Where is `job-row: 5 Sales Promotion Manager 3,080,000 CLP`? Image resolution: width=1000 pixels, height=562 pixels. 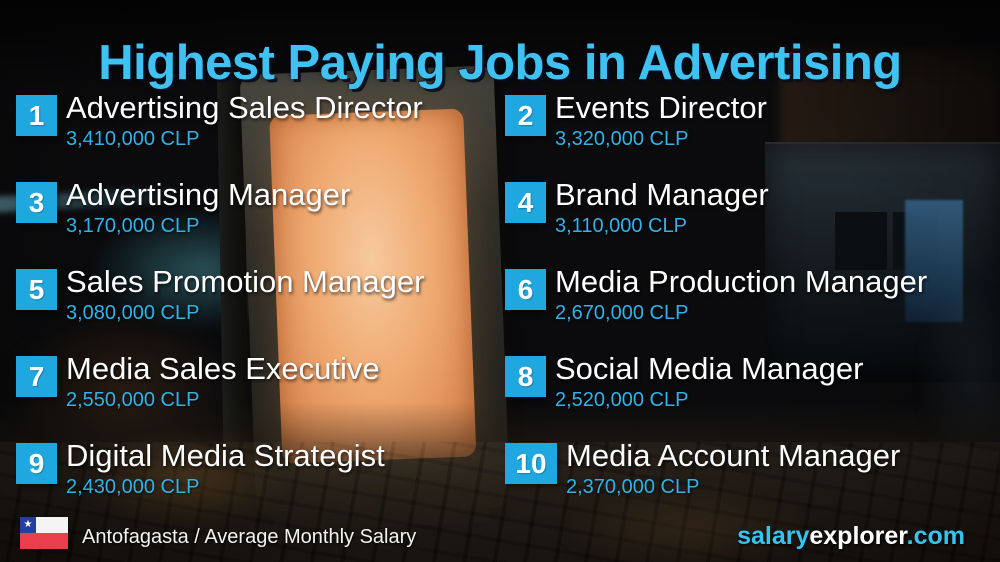 job-row: 5 Sales Promotion Manager 3,080,000 CLP is located at coordinates (259, 307).